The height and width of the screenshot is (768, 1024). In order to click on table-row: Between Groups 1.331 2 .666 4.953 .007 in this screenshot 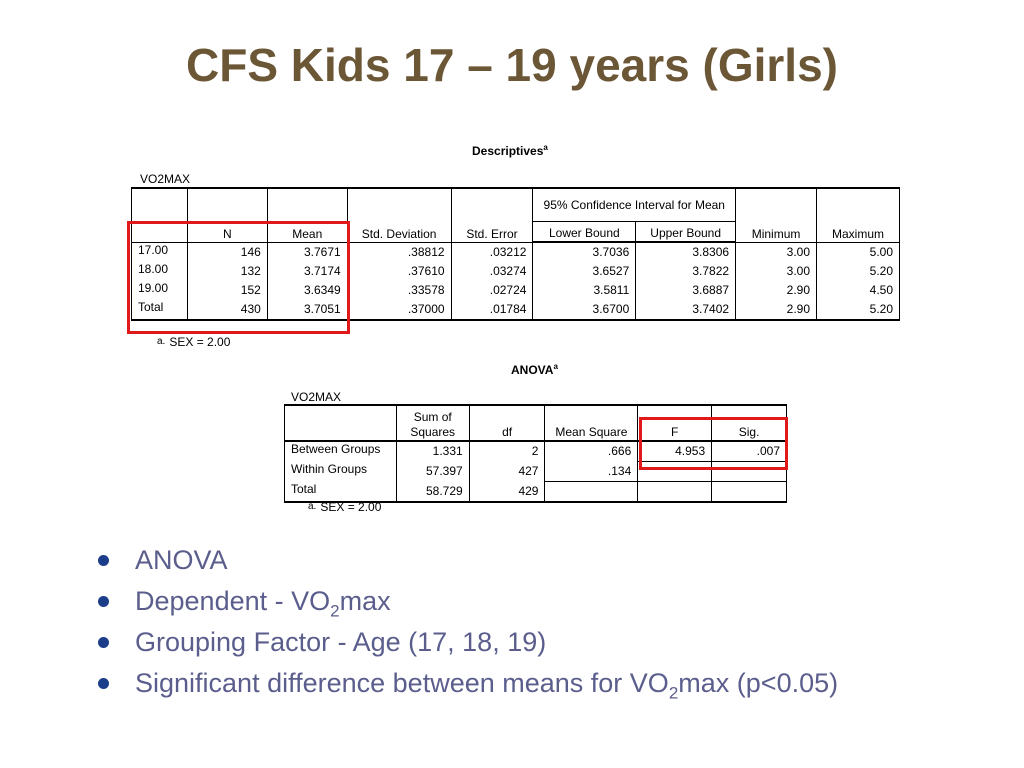, I will do `click(535, 451)`.